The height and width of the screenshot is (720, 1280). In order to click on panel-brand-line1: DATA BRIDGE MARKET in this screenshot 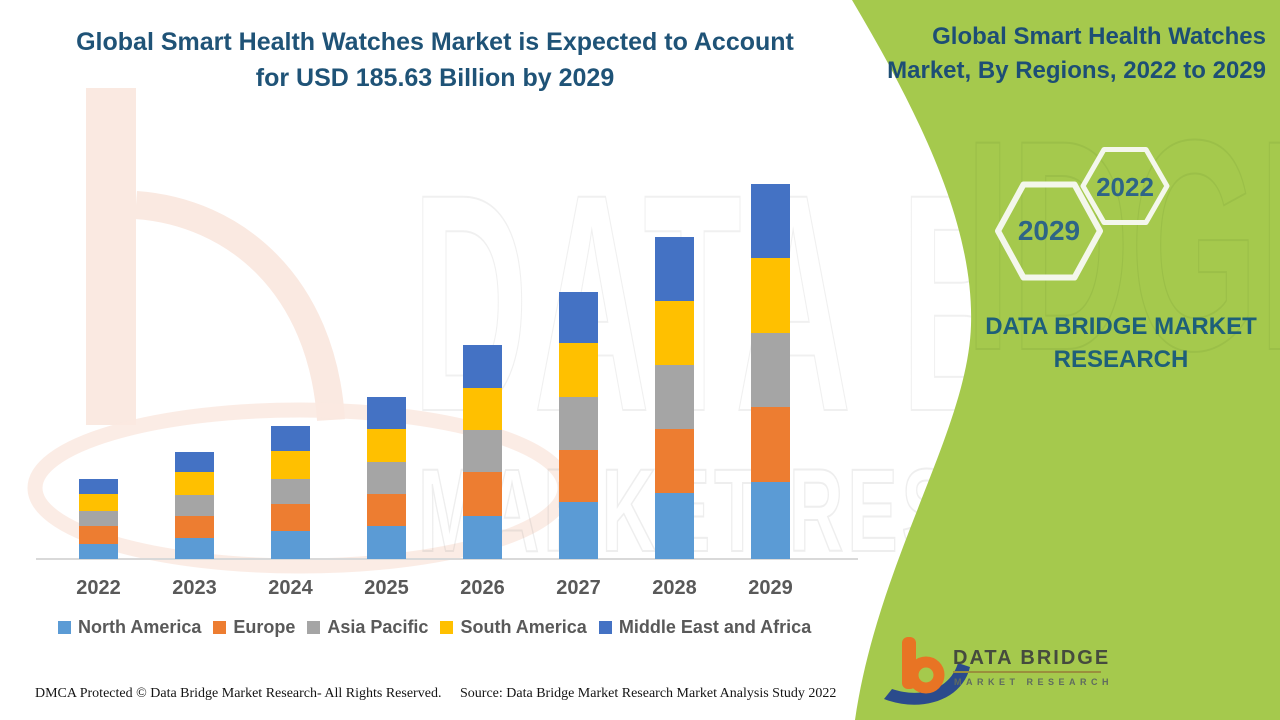, I will do `click(1121, 326)`.